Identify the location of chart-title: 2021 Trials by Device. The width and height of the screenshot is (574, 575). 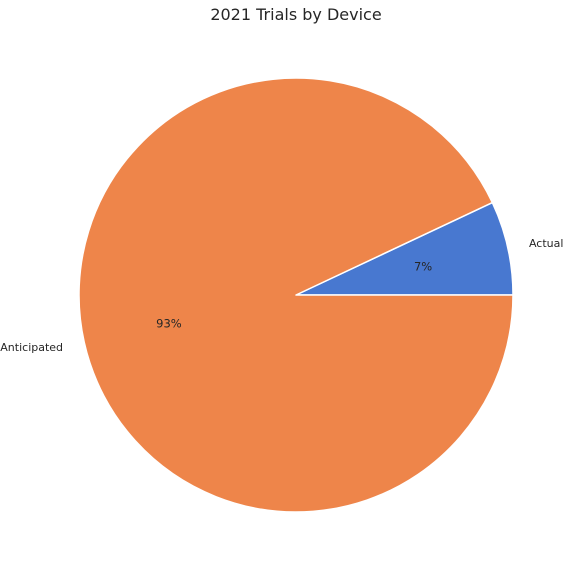
(295, 14).